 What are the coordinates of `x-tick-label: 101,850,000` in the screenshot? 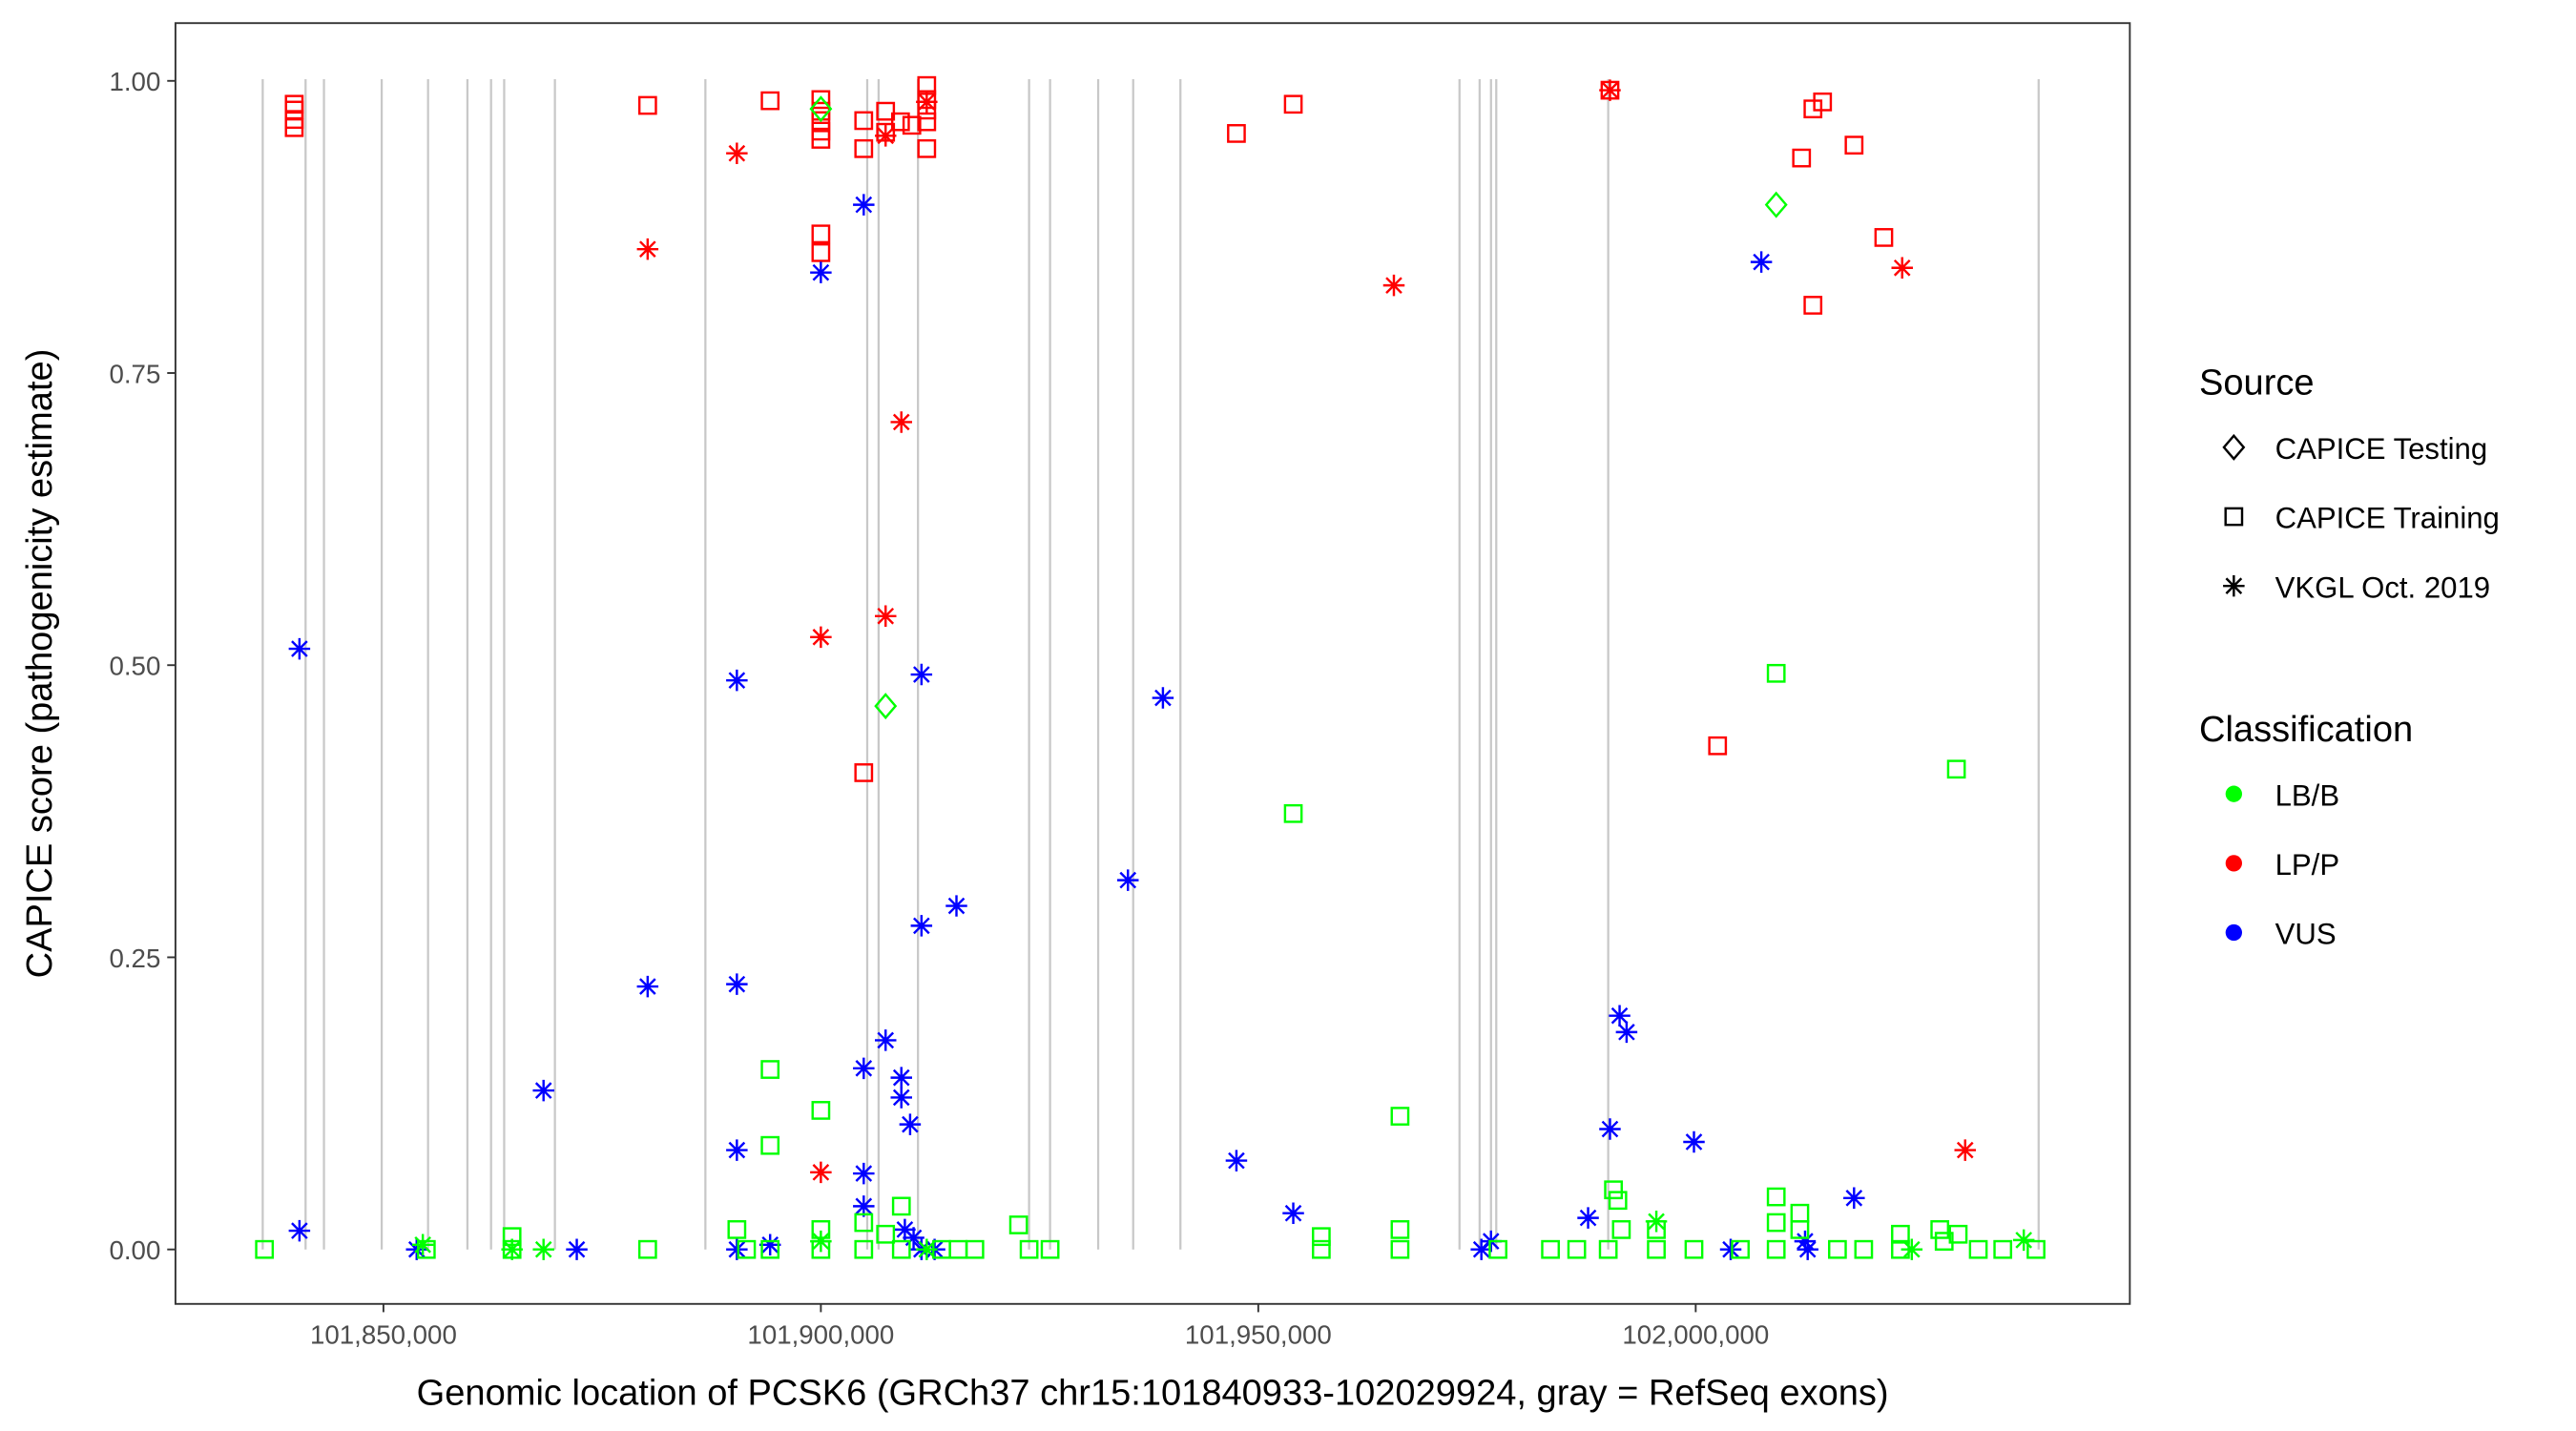 It's located at (383, 1334).